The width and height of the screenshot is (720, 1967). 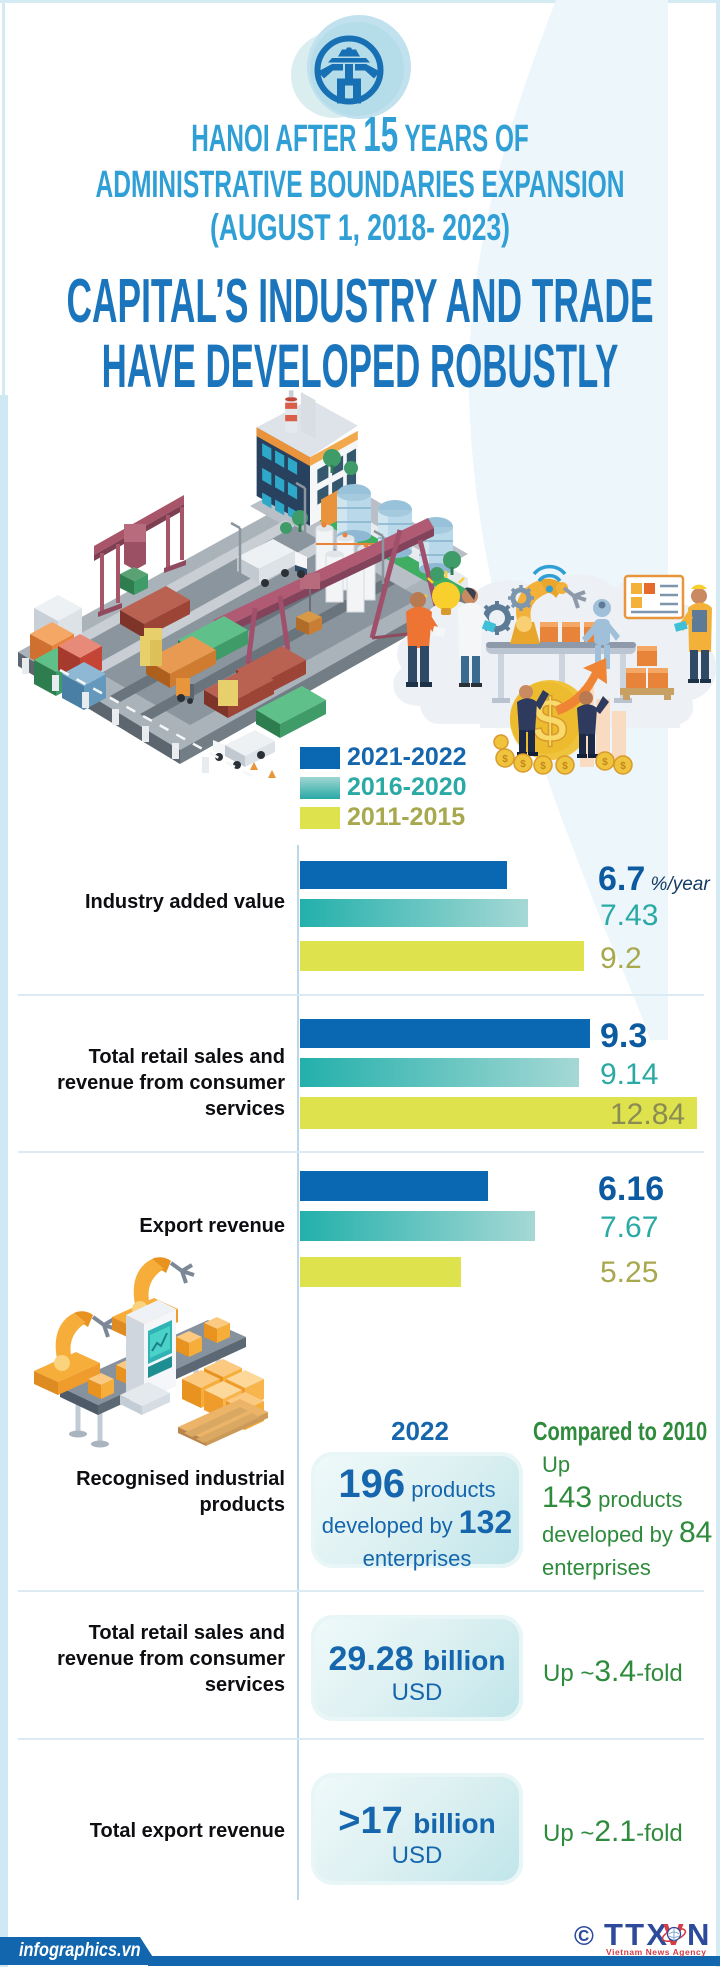 I want to click on svg-text: TTX, so click(x=635, y=1934).